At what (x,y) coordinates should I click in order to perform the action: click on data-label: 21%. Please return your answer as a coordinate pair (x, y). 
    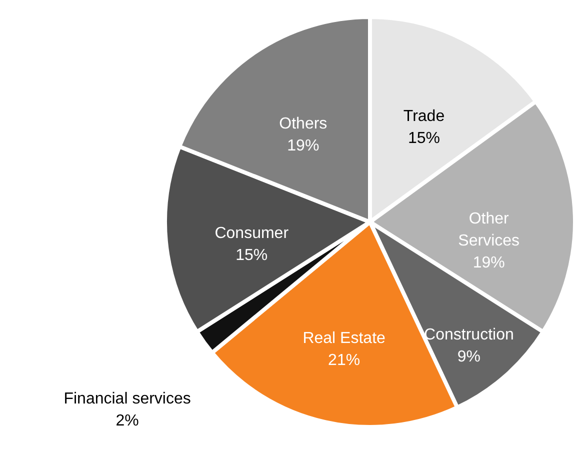
    Looking at the image, I should click on (344, 361).